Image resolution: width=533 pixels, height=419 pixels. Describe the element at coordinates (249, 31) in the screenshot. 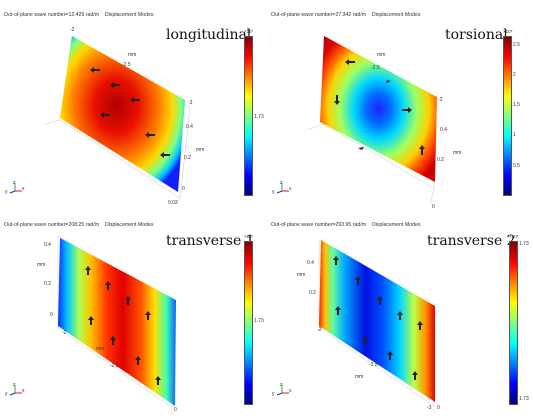

I see `colorbar-exponent: ×10⁷` at that location.